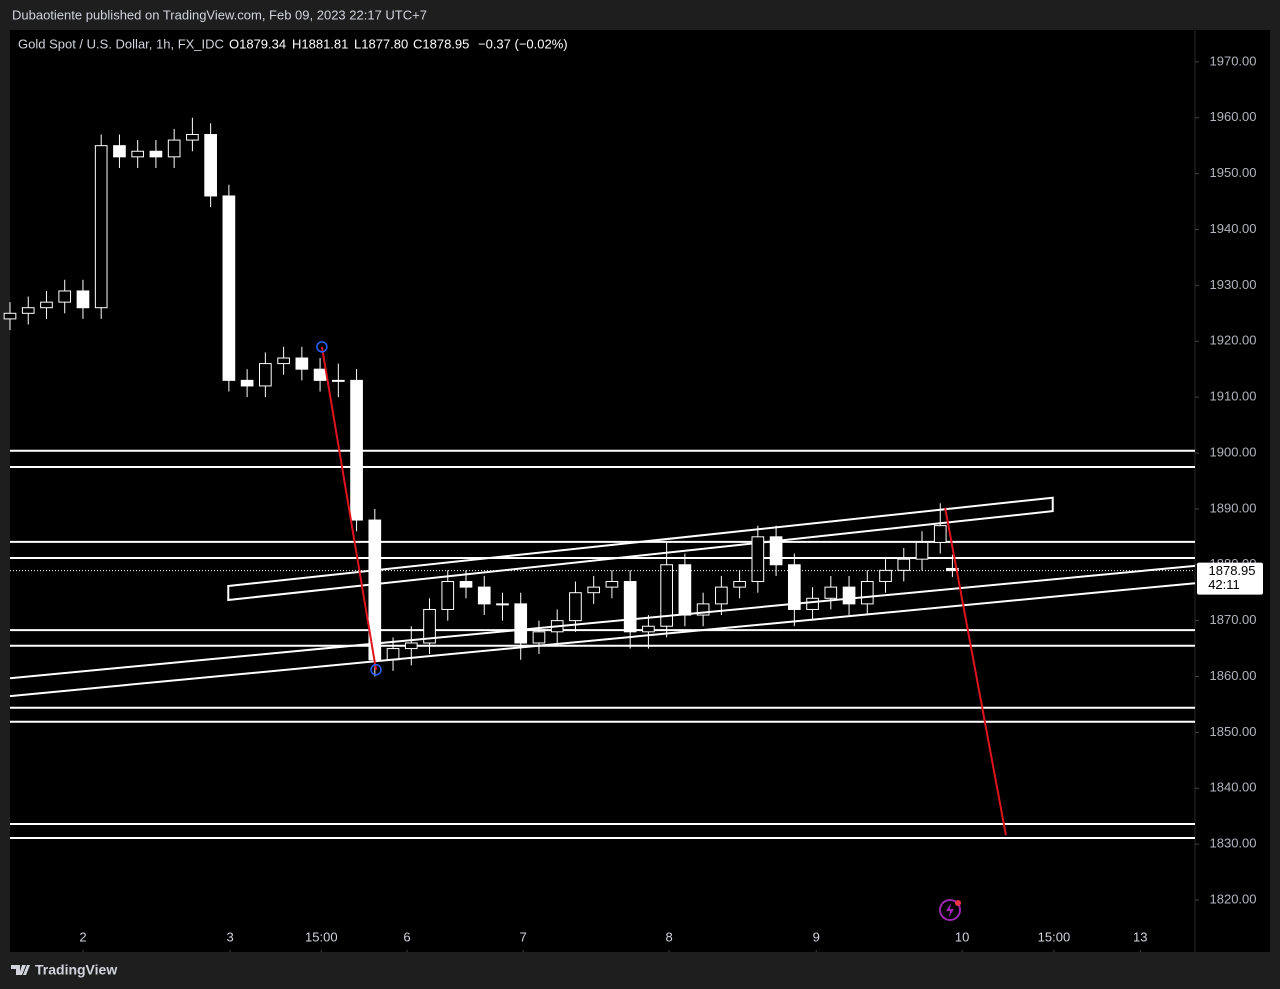 Image resolution: width=1280 pixels, height=989 pixels. What do you see at coordinates (1233, 898) in the screenshot?
I see `y-tick-label: 1820.00` at bounding box center [1233, 898].